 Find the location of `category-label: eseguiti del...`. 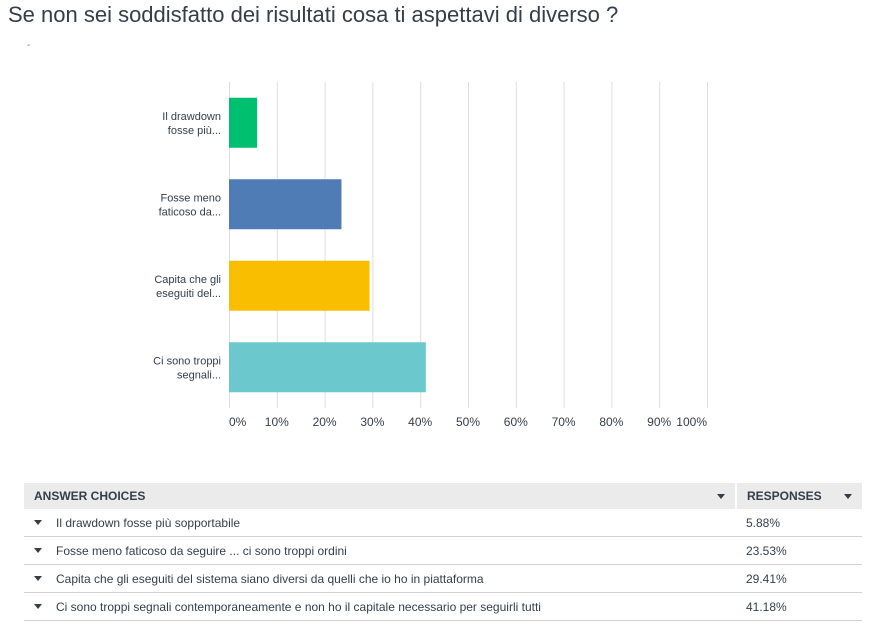

category-label: eseguiti del... is located at coordinates (188, 294).